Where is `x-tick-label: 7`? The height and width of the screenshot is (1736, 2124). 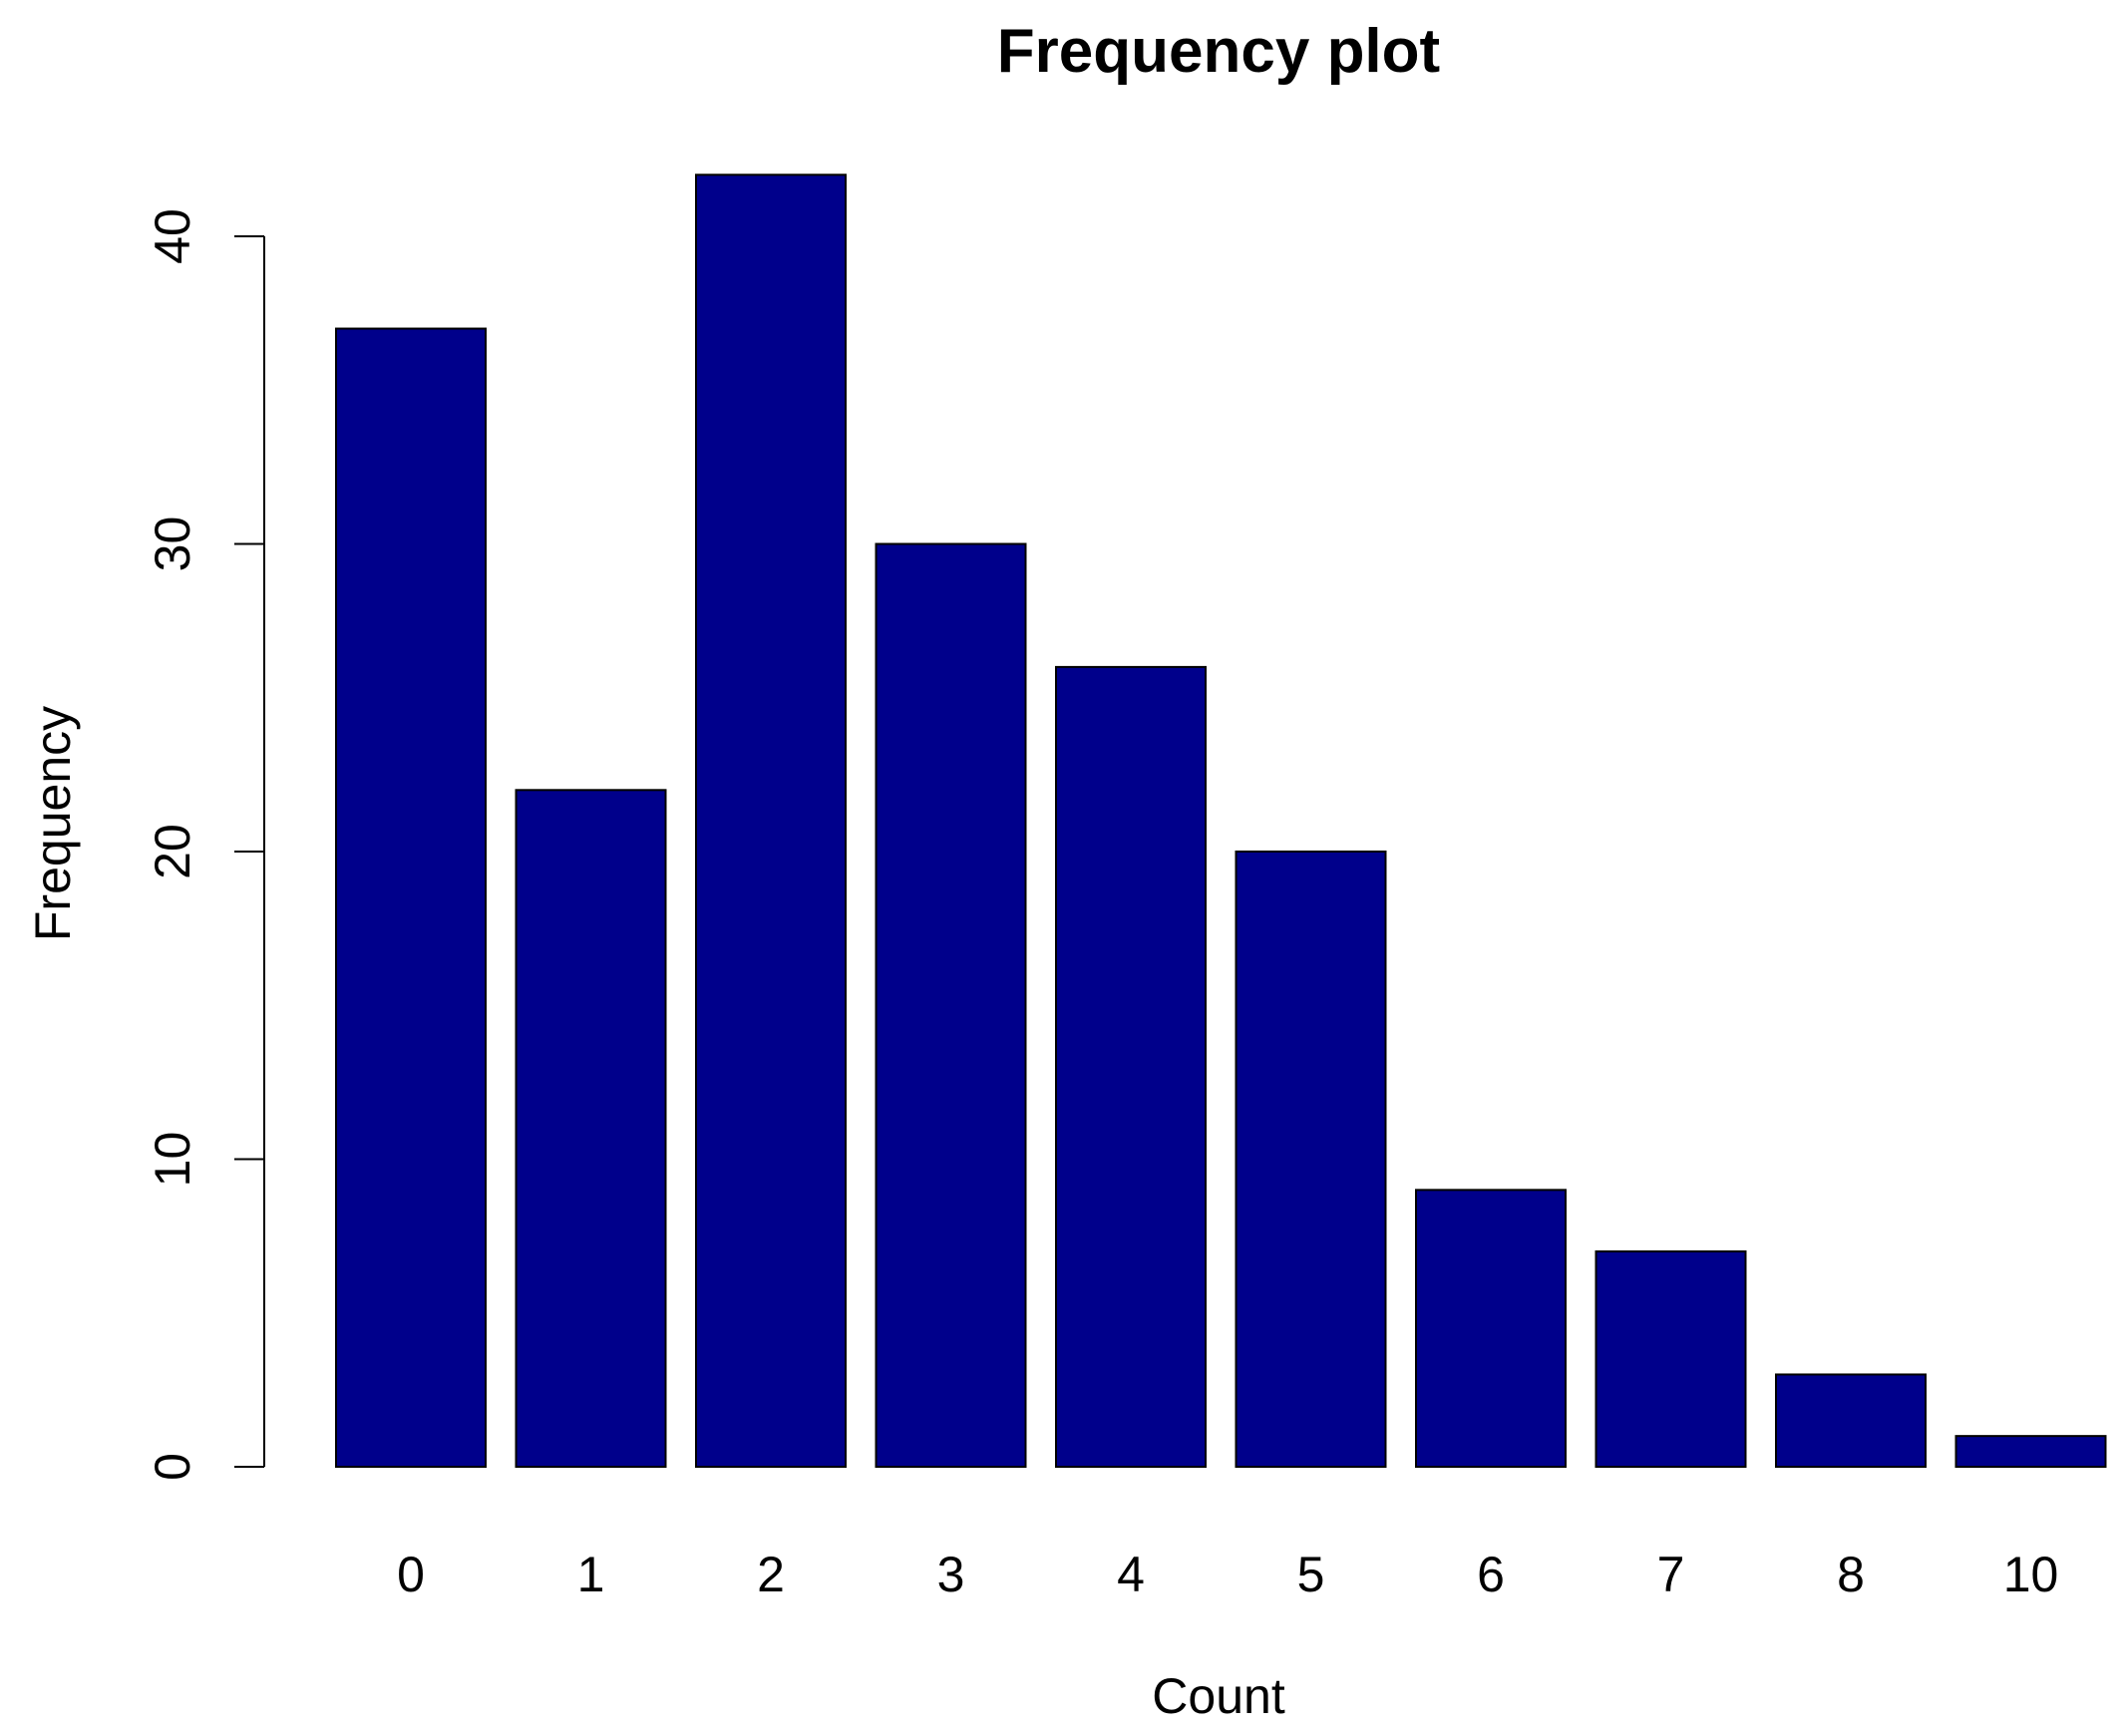 x-tick-label: 7 is located at coordinates (1671, 1574).